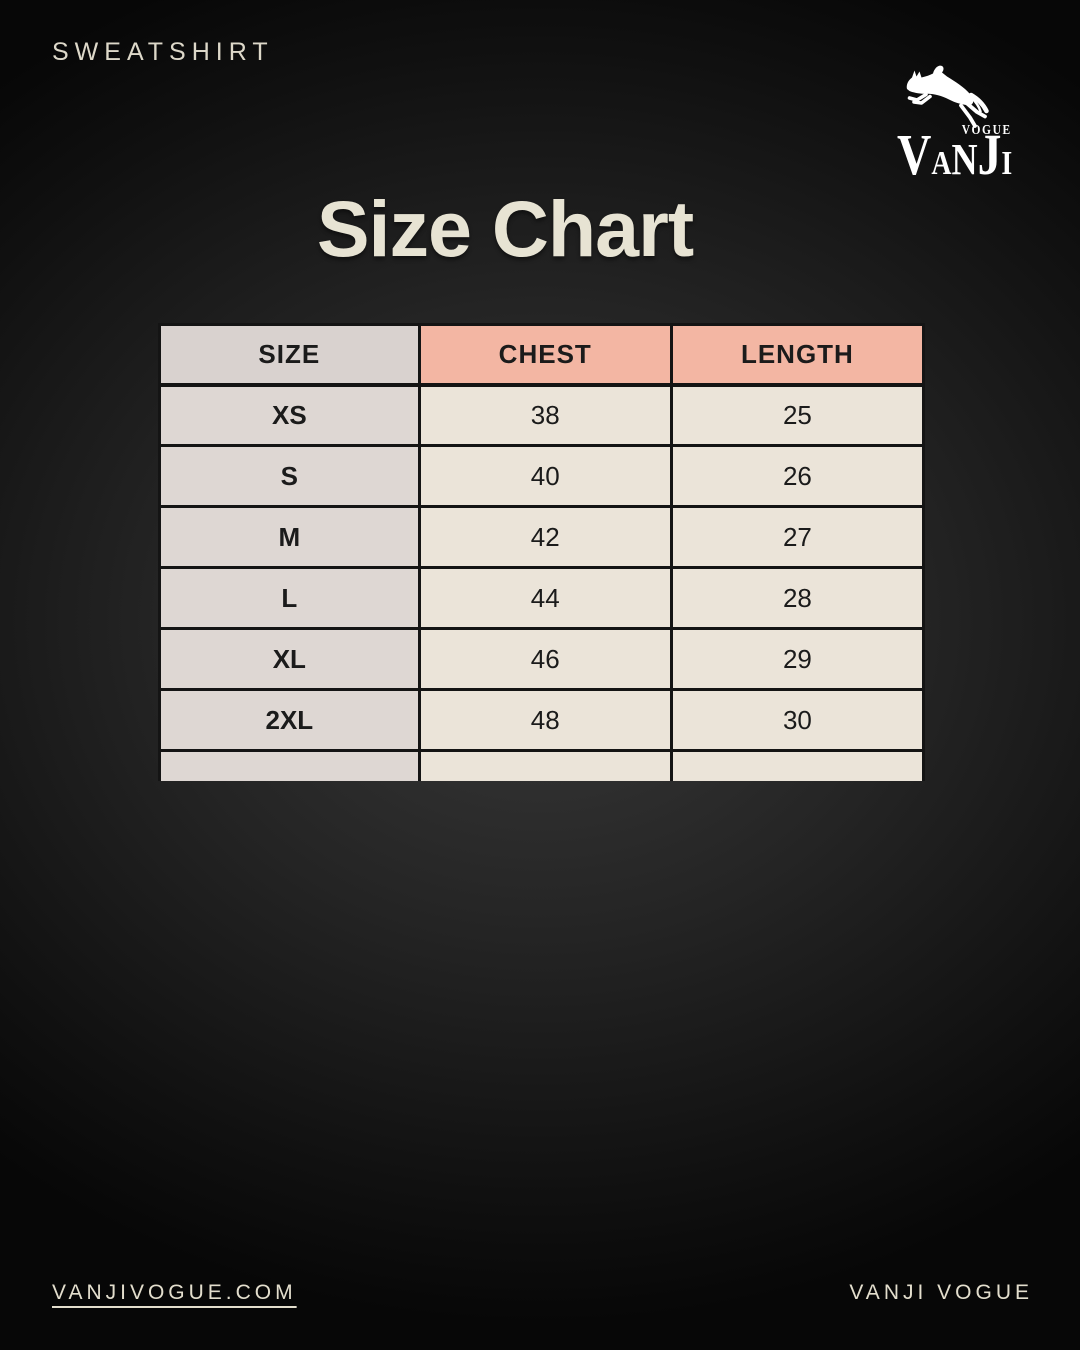 The width and height of the screenshot is (1080, 1350). What do you see at coordinates (986, 130) in the screenshot?
I see `logo-sub-label: VOGUE` at bounding box center [986, 130].